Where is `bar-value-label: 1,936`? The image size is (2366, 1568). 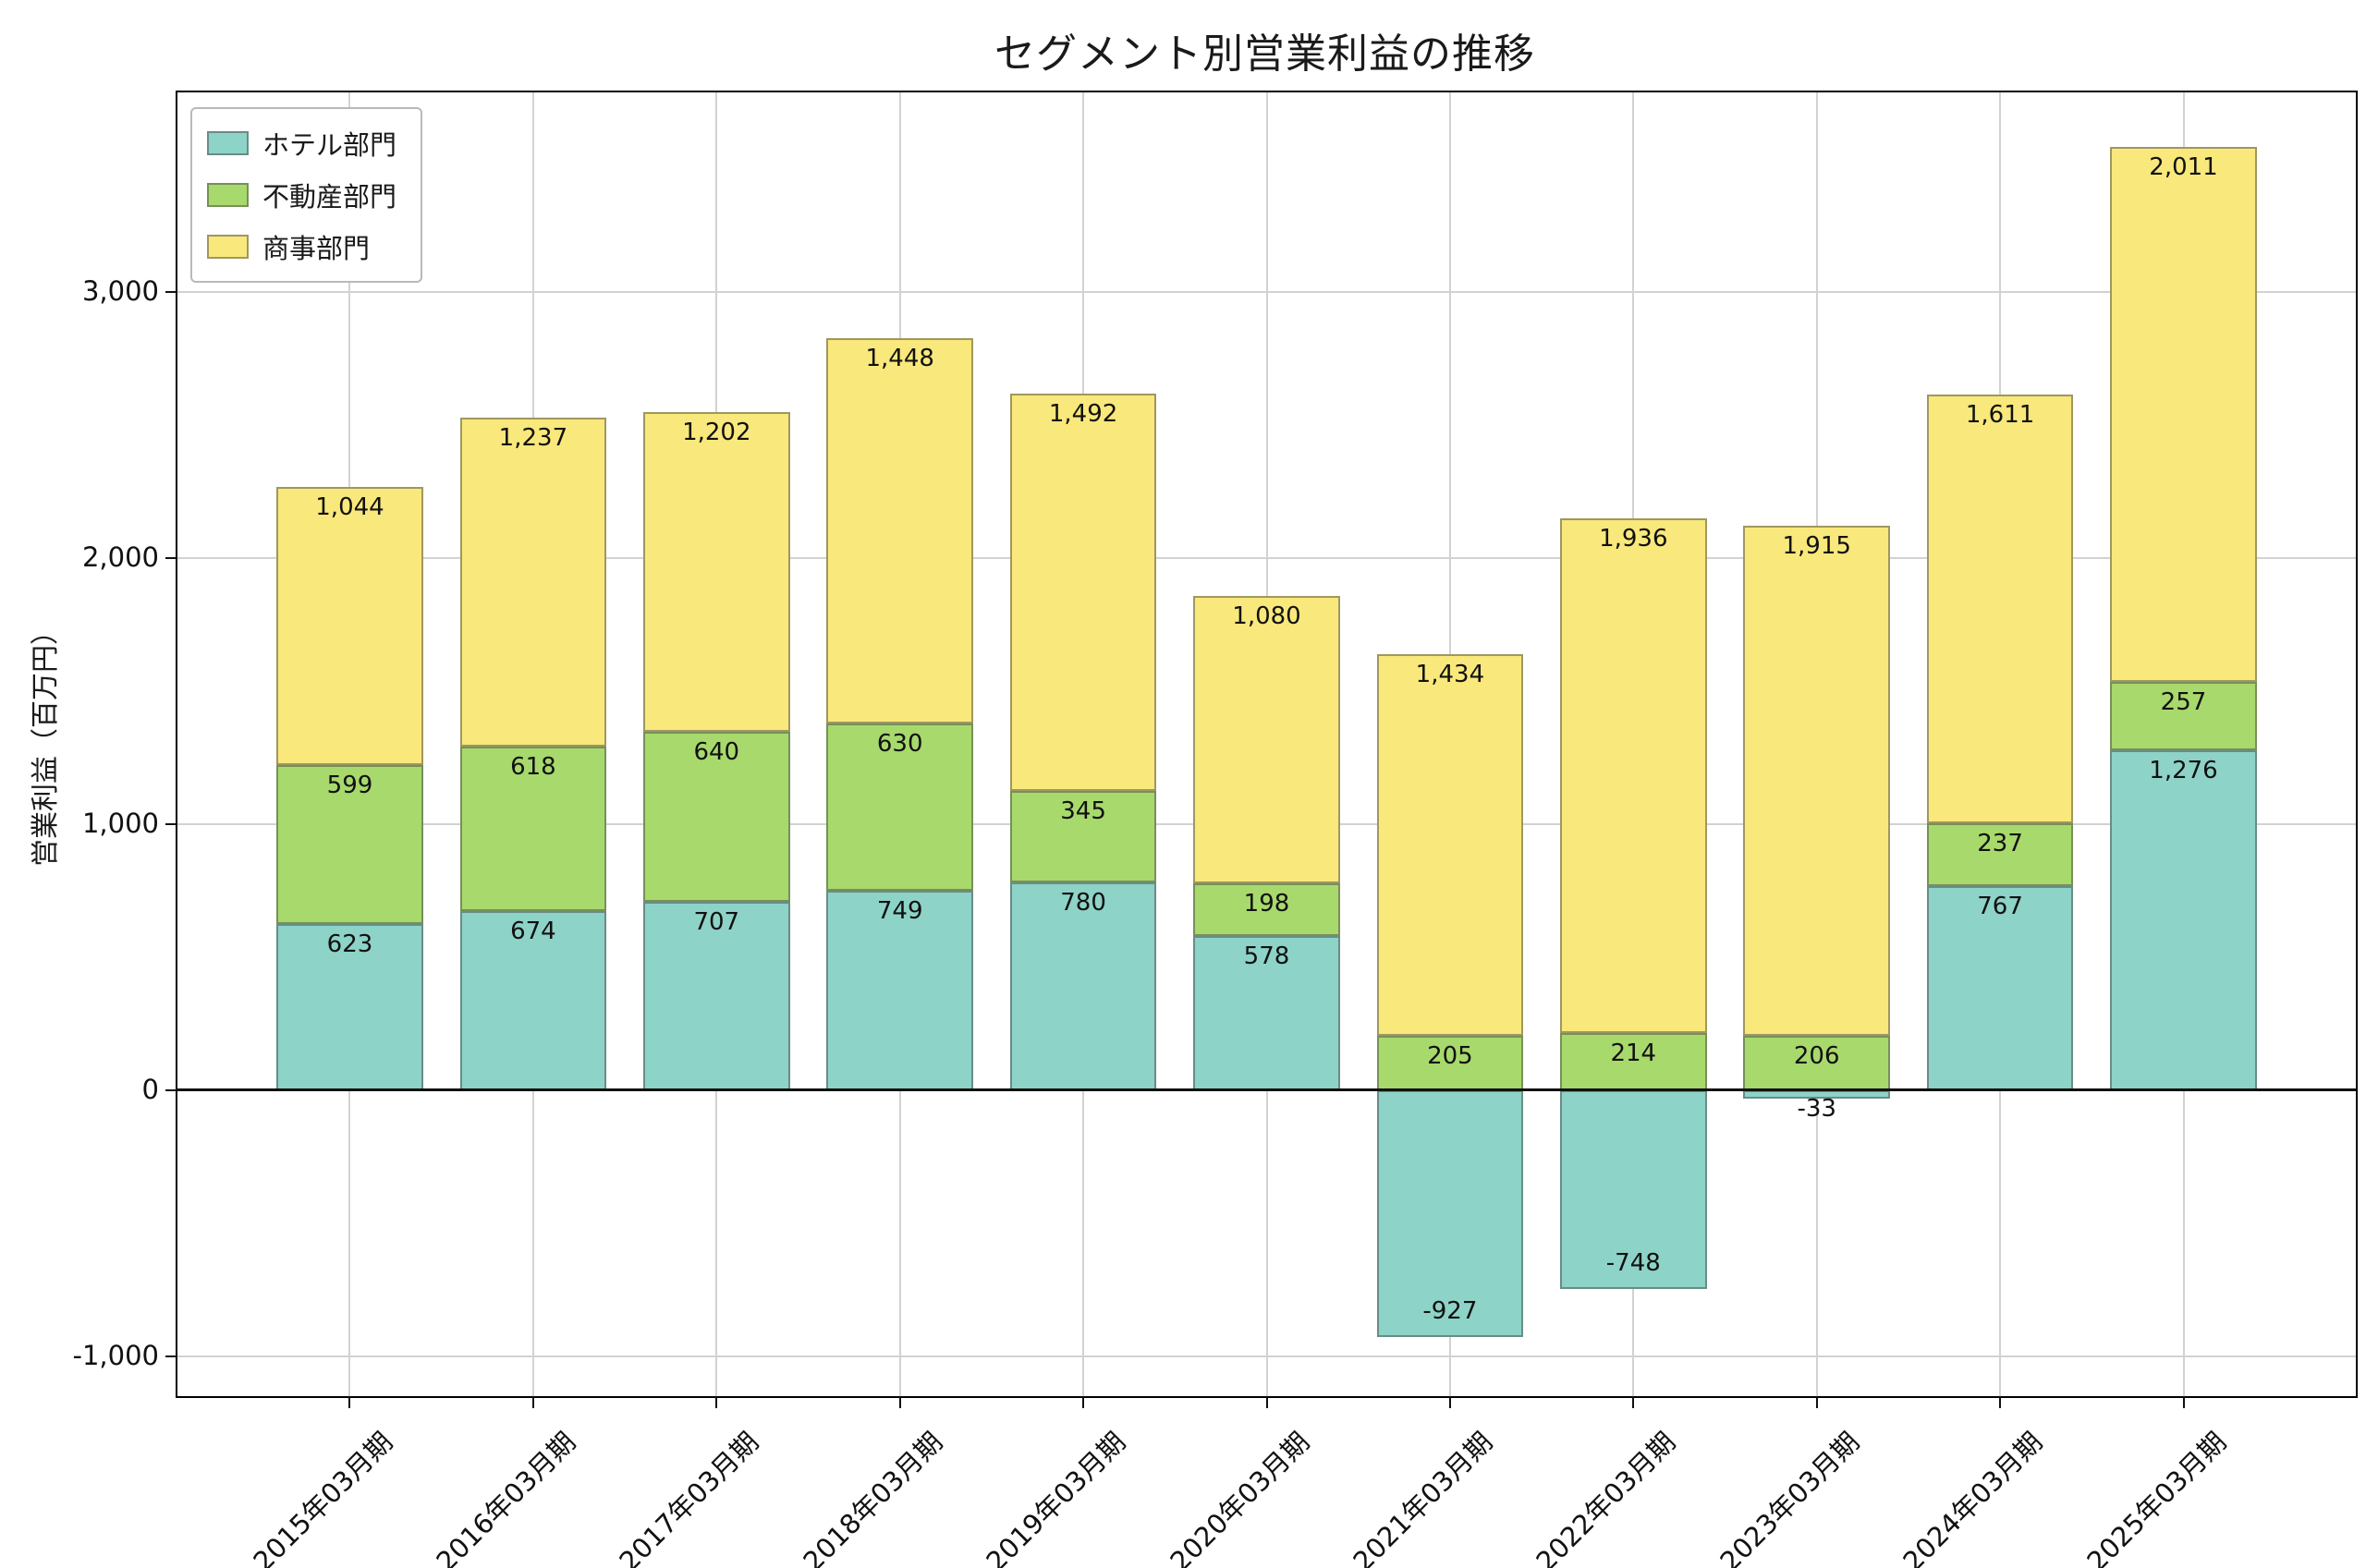
bar-value-label: 1,936 is located at coordinates (1633, 538).